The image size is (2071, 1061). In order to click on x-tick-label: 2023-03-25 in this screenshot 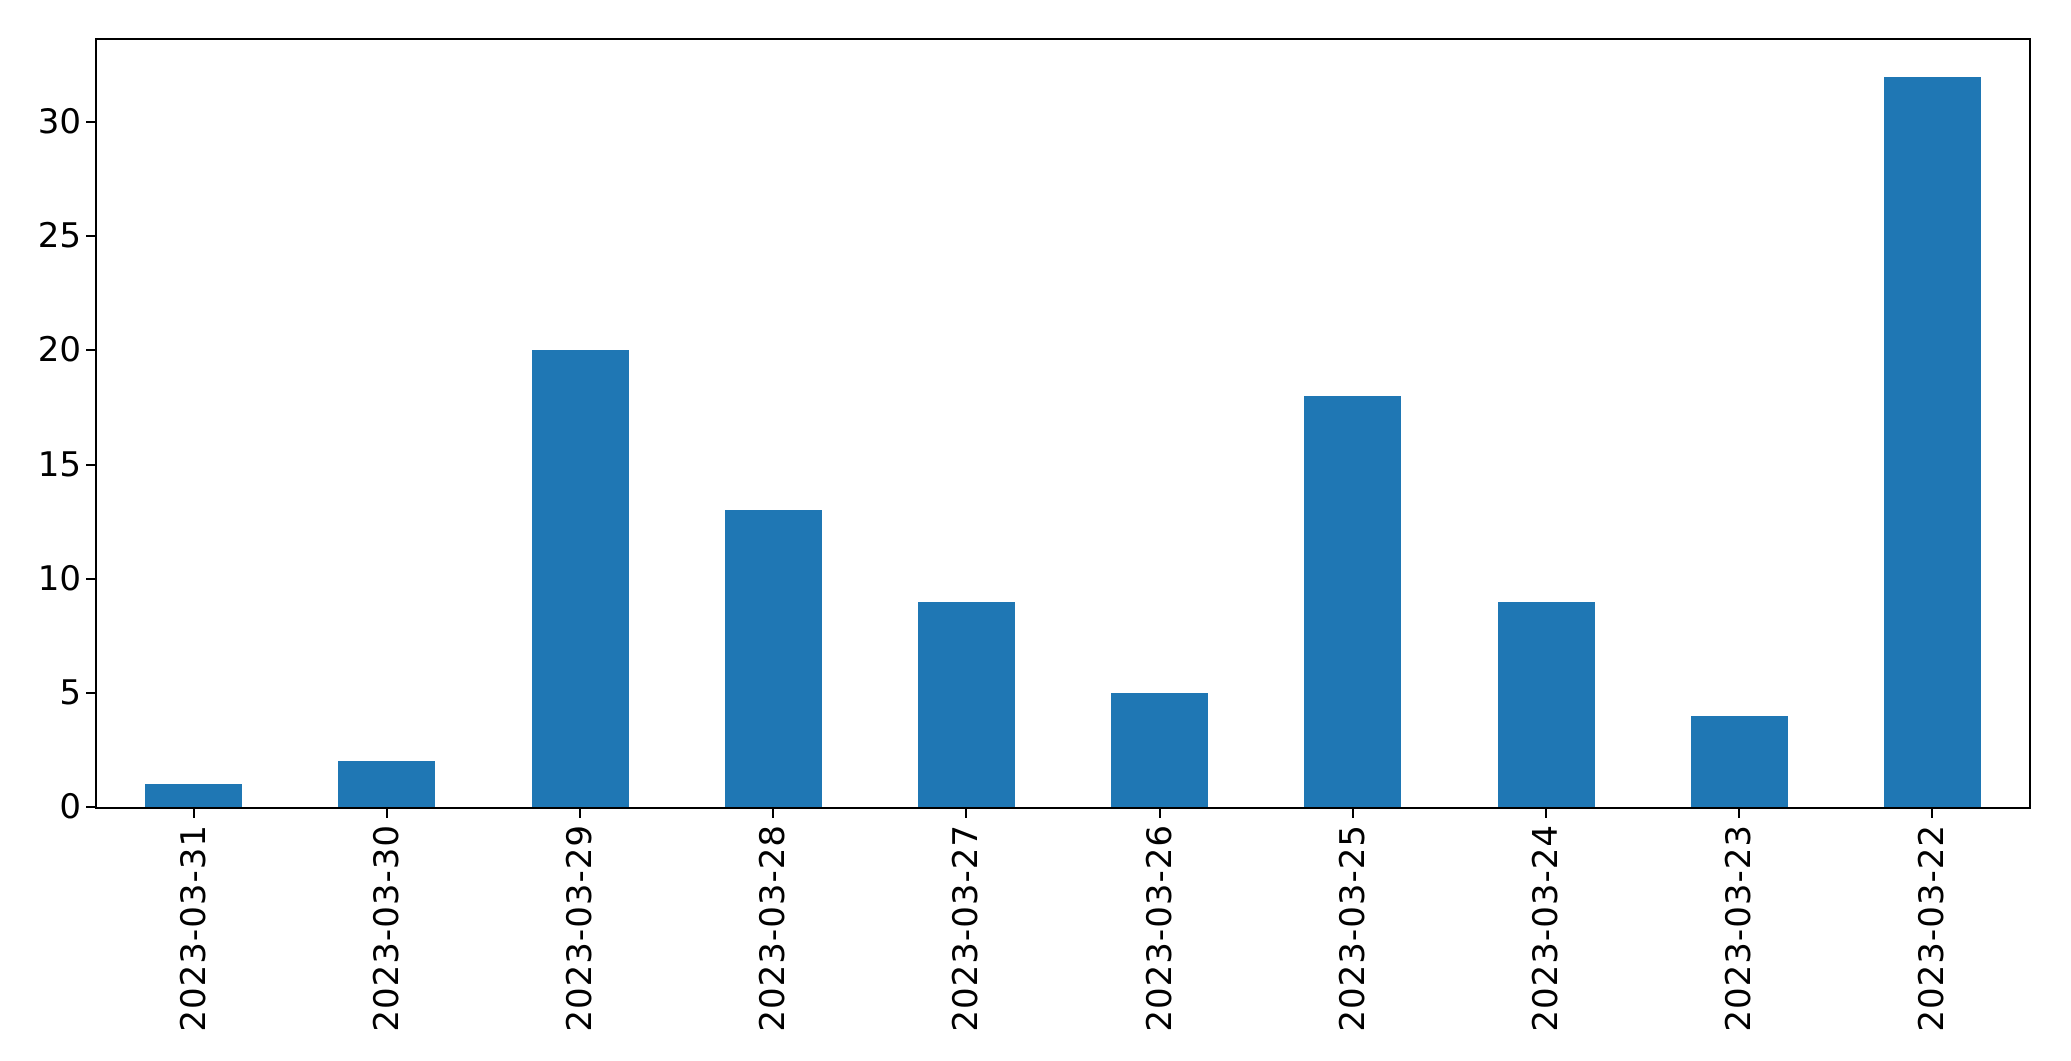, I will do `click(1352, 928)`.